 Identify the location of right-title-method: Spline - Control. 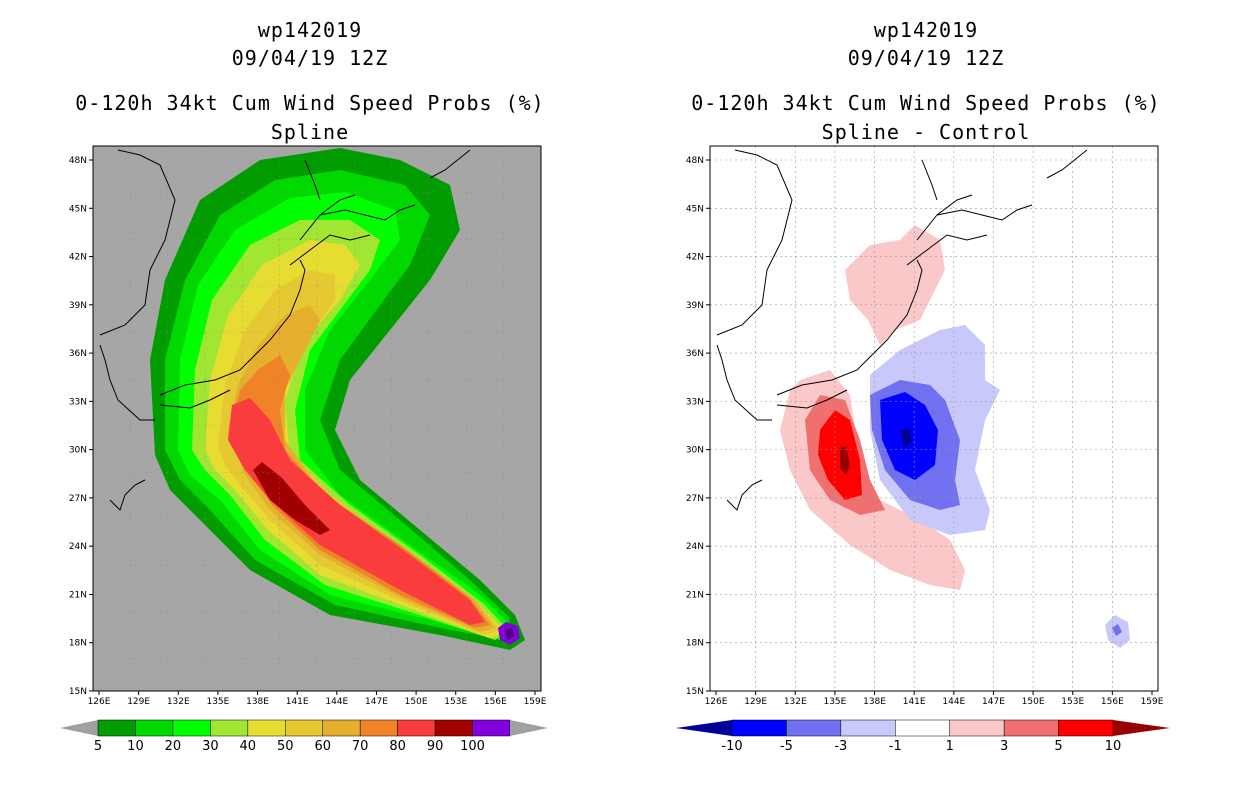
(926, 132).